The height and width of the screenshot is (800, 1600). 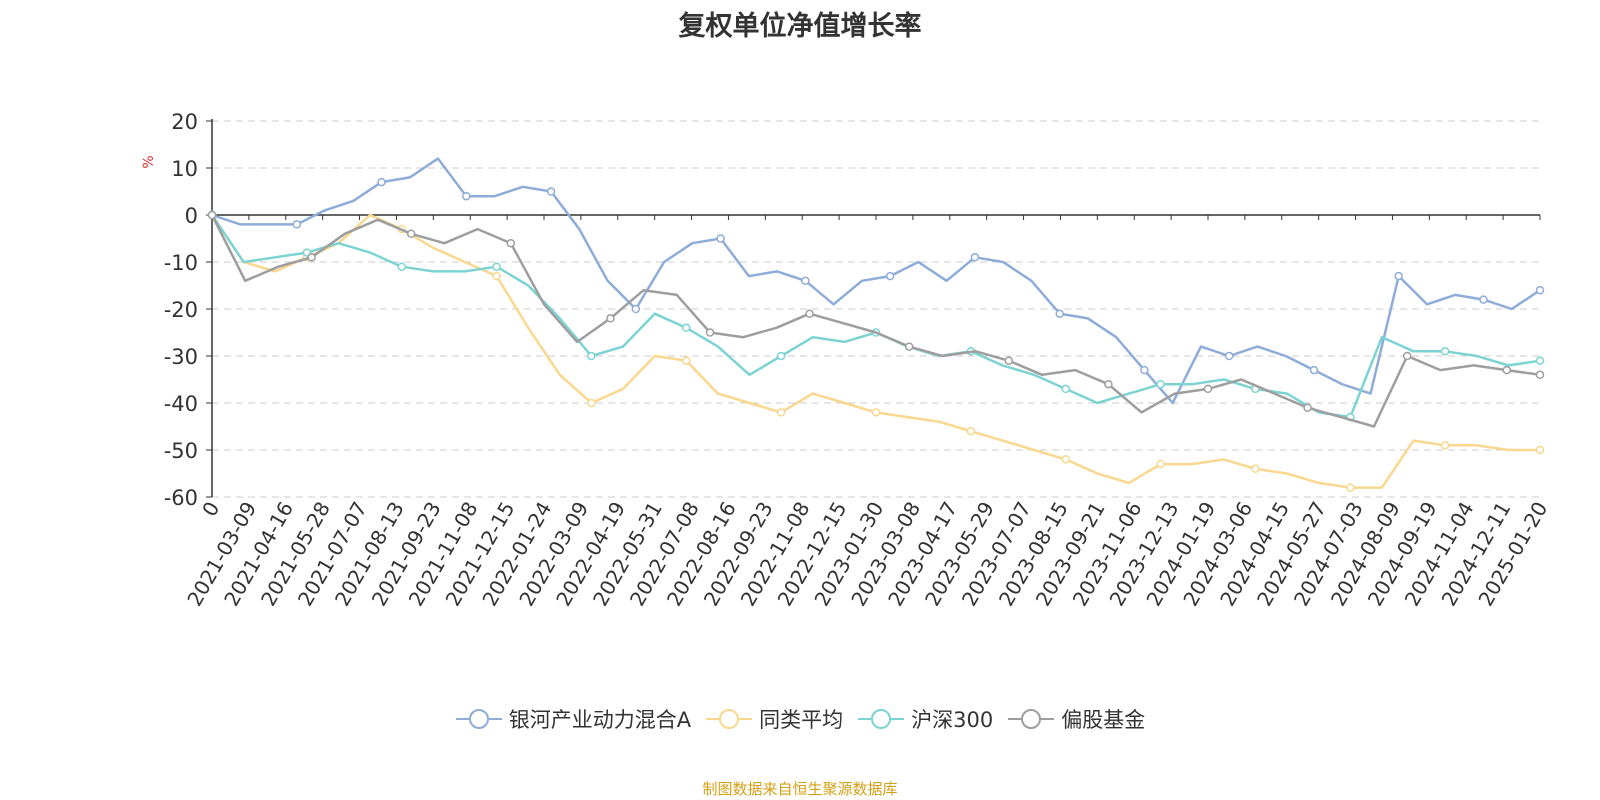 I want to click on legend-label: 偏股基金, so click(x=1103, y=720).